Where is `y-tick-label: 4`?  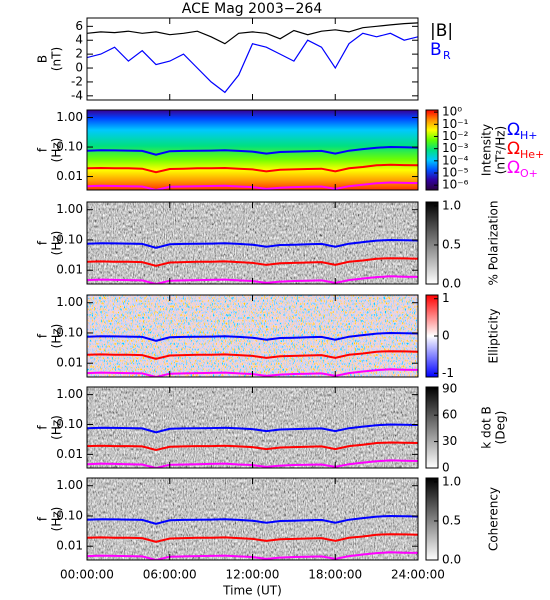
y-tick-label: 4 is located at coordinates (79, 40).